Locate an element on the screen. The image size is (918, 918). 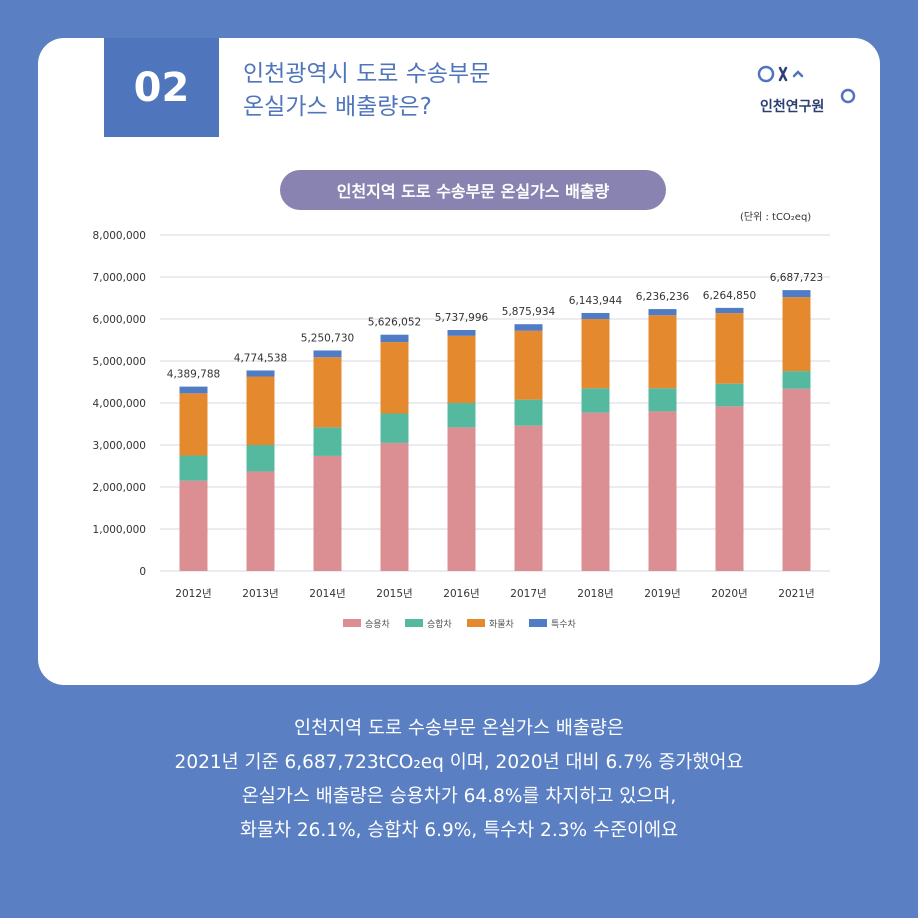
legend-label: 화물차 is located at coordinates (502, 624).